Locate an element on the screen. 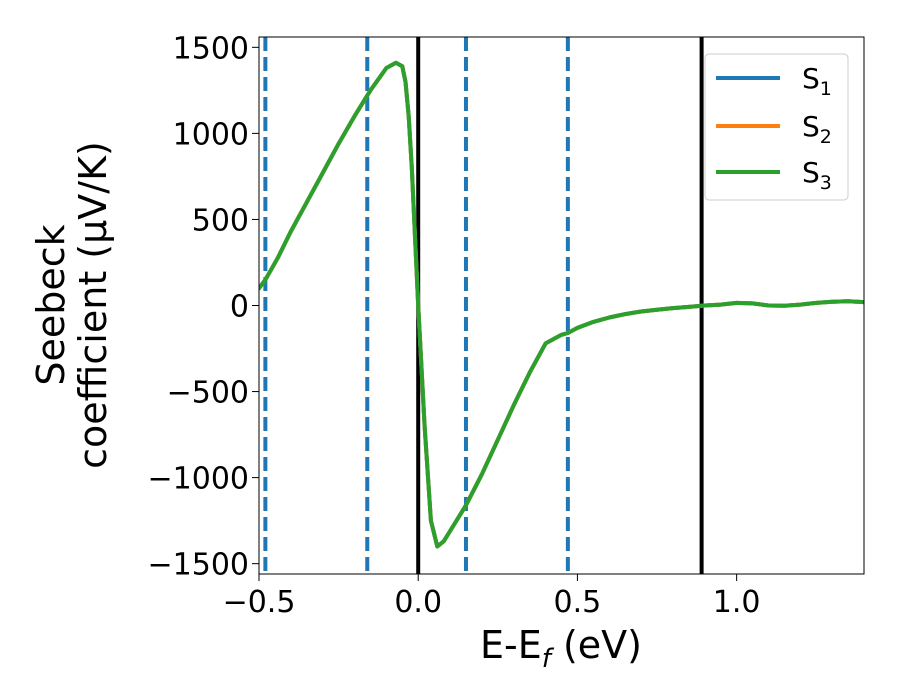 The height and width of the screenshot is (700, 900). y-tick-label: −500 is located at coordinates (208, 393).